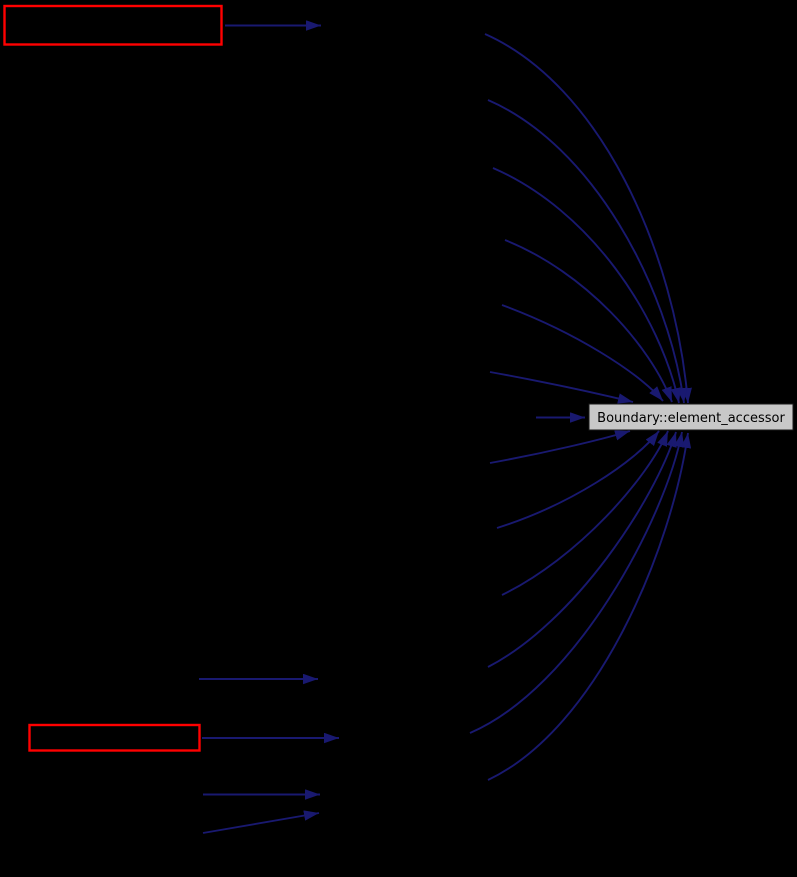 The width and height of the screenshot is (797, 877). Describe the element at coordinates (114, 737) in the screenshot. I see `highlighted-caller-node-bottom` at that location.